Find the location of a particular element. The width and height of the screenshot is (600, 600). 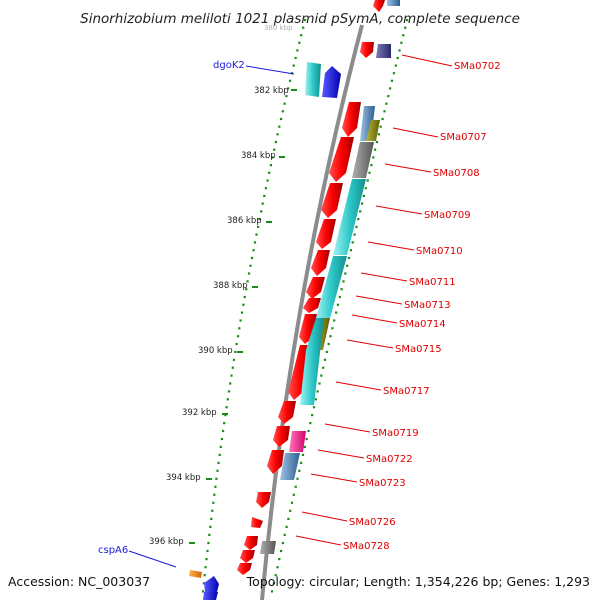

gene-label: dgoK2 is located at coordinates (254, 67).